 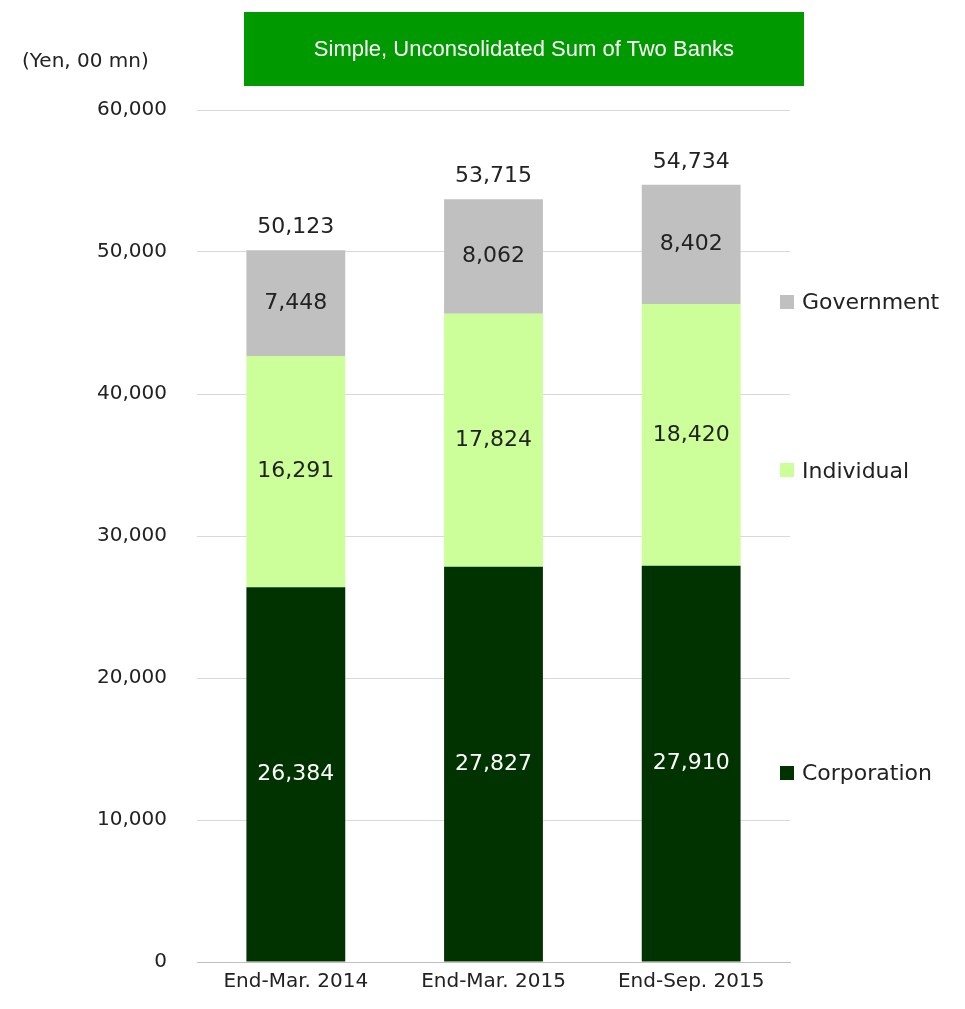 What do you see at coordinates (132, 818) in the screenshot?
I see `y-tick-label: 10,000` at bounding box center [132, 818].